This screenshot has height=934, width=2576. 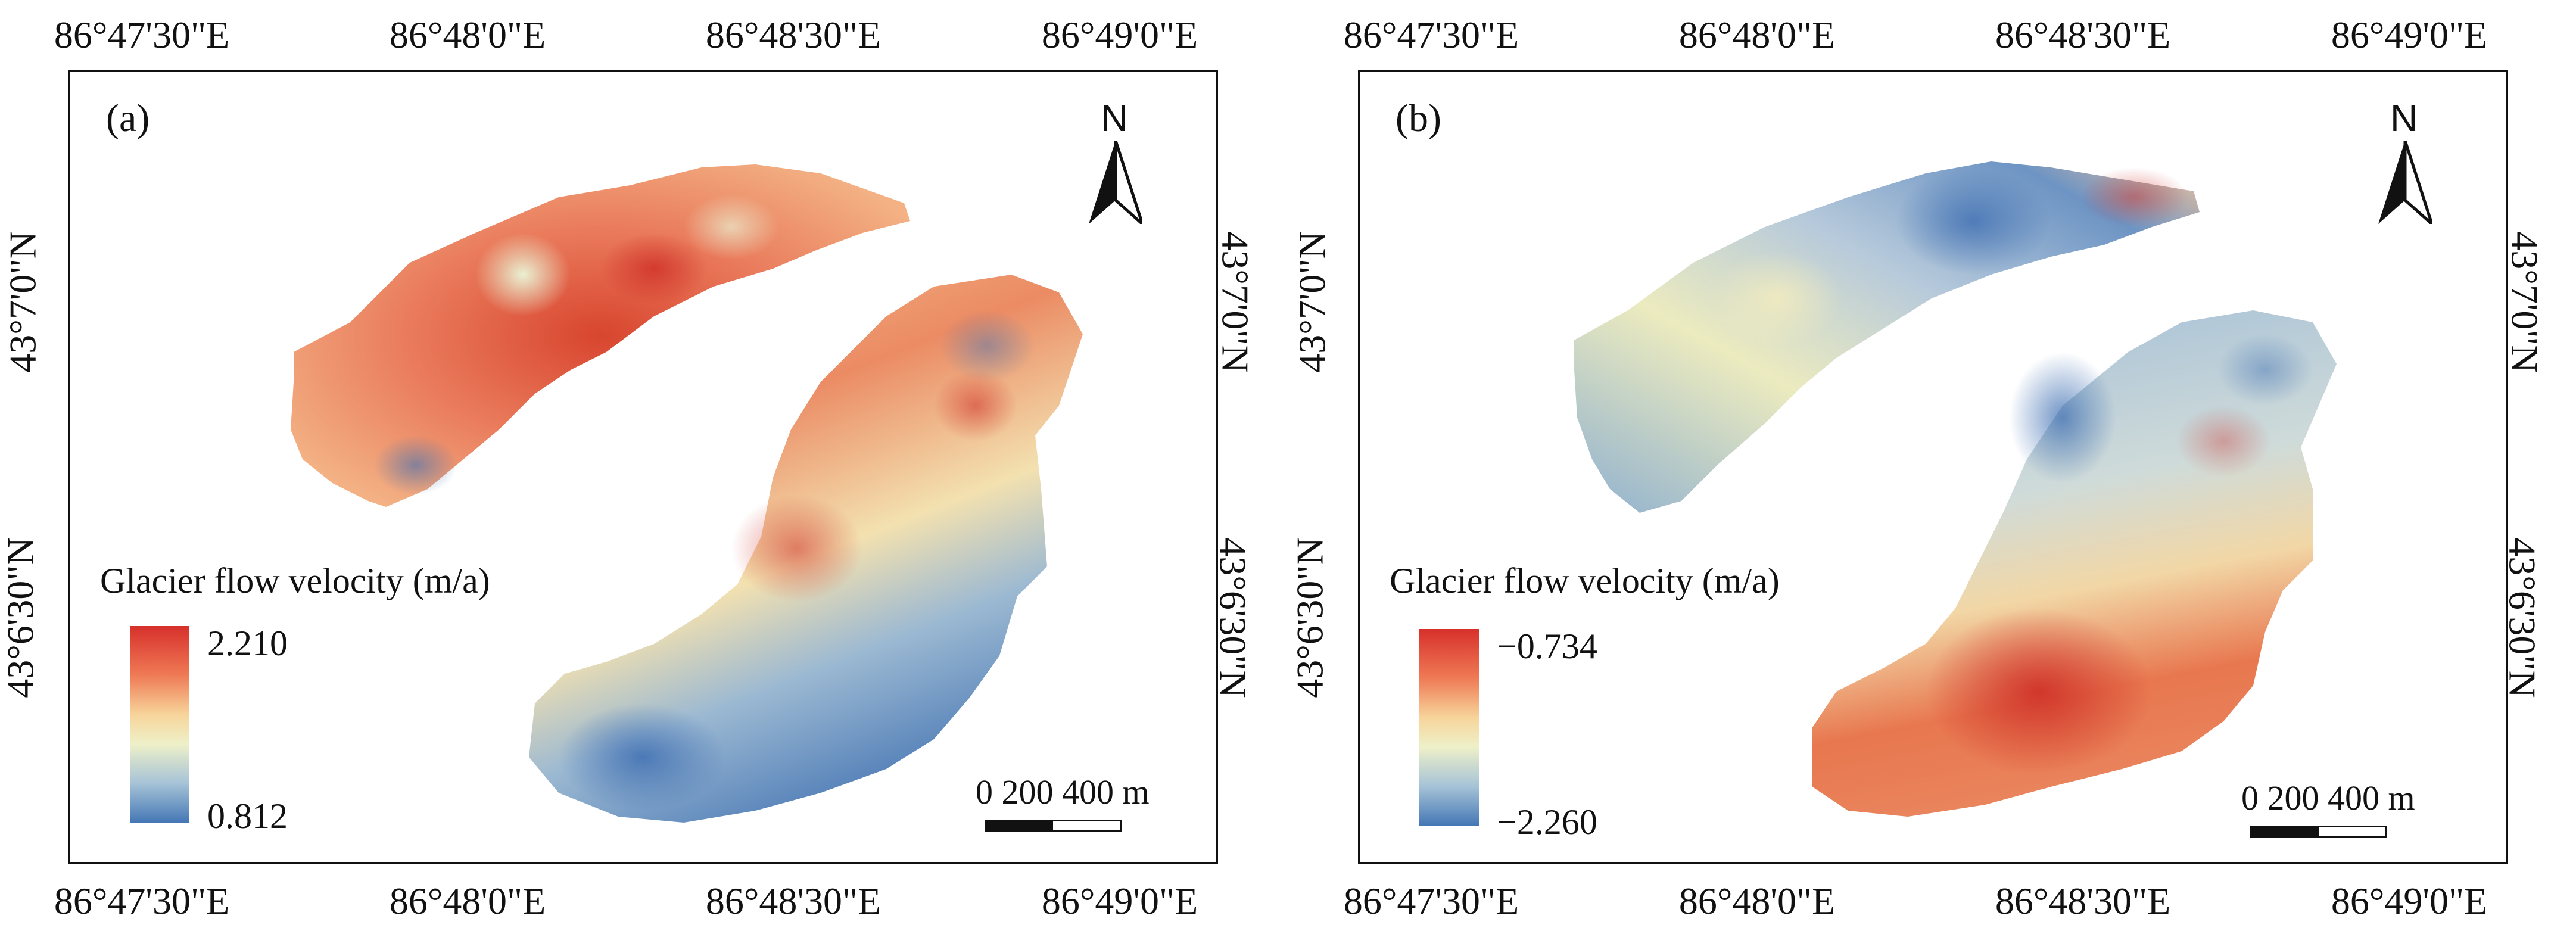 What do you see at coordinates (2062, 417) in the screenshot?
I see `blue-patch-b2` at bounding box center [2062, 417].